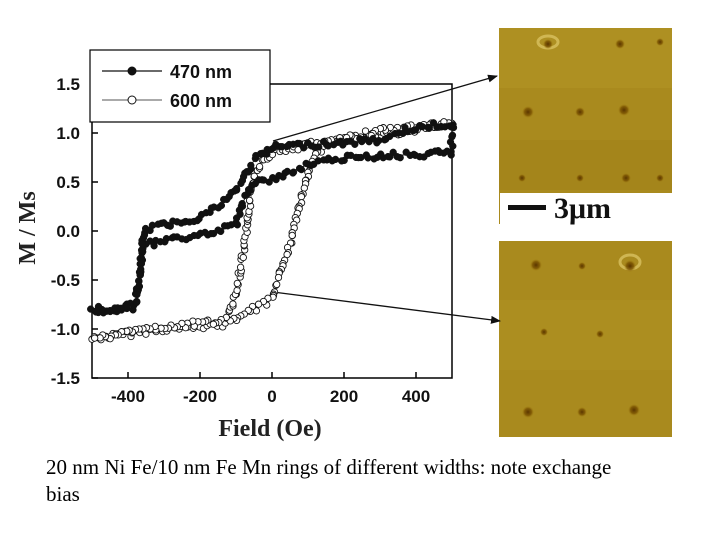 This screenshot has width=720, height=540. I want to click on legend-label-600nm: 600 nm, so click(201, 101).